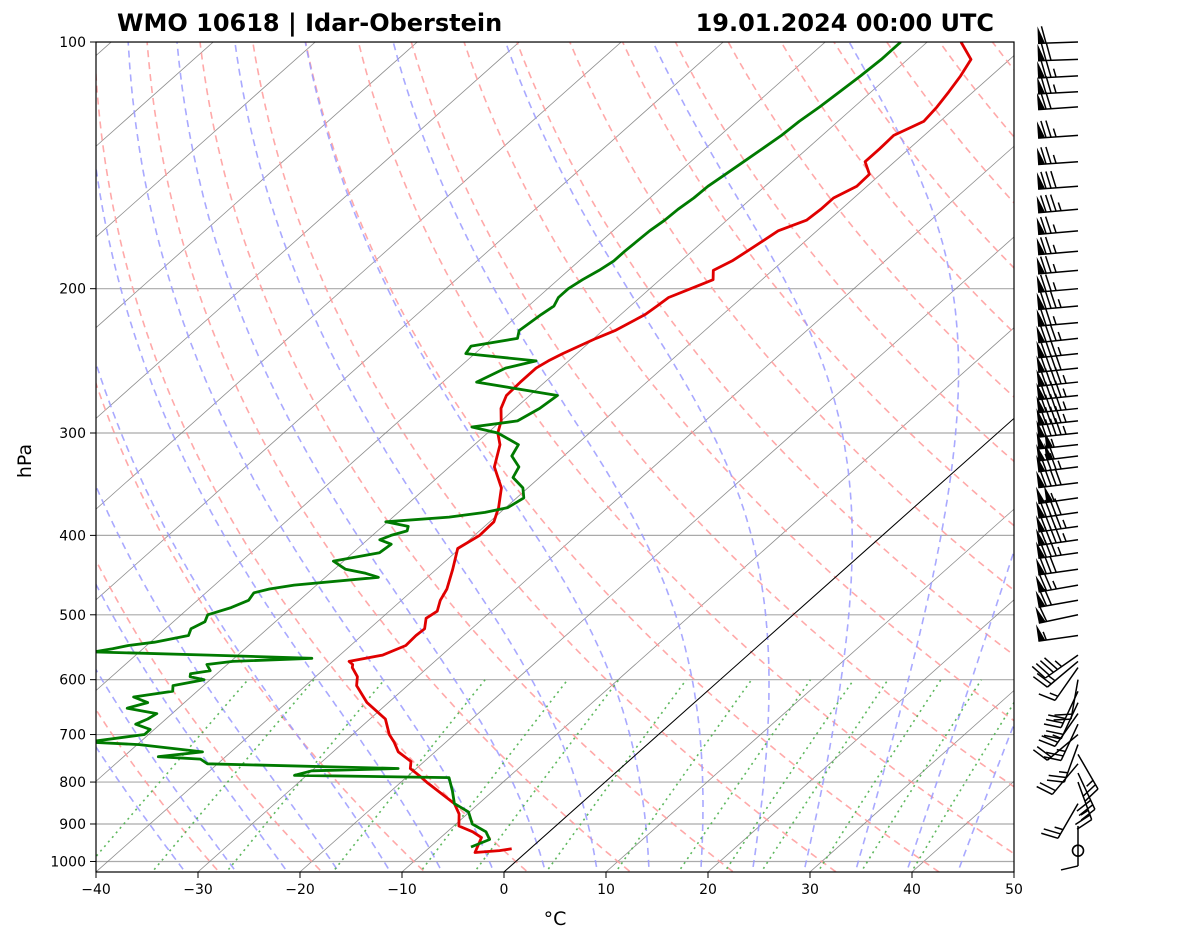  What do you see at coordinates (1014, 890) in the screenshot?
I see `x-tick-label: 50` at bounding box center [1014, 890].